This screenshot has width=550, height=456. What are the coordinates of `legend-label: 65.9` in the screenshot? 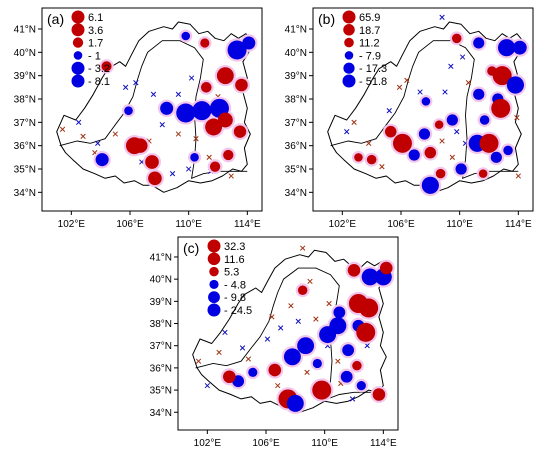 It's located at (369, 18).